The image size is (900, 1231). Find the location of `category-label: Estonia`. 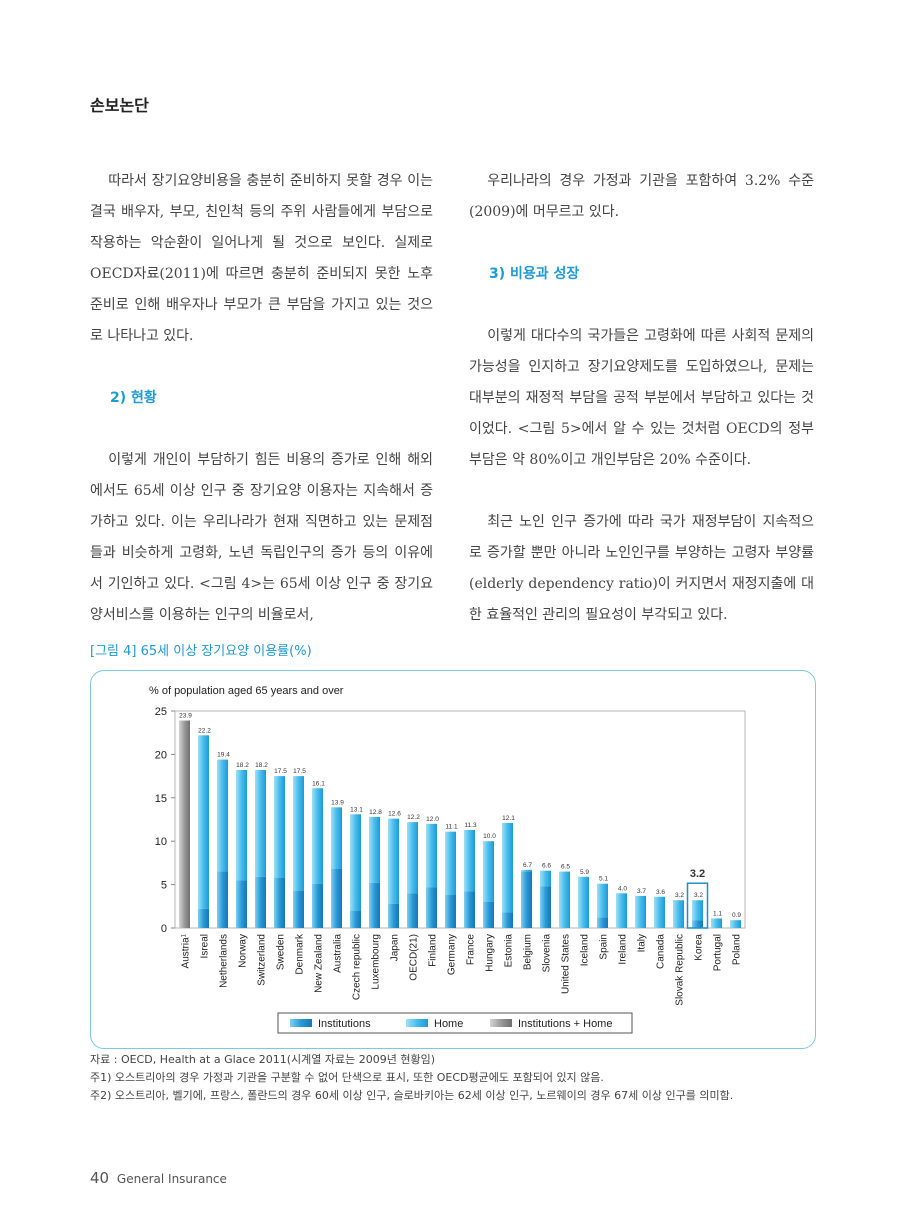

category-label: Estonia is located at coordinates (509, 951).